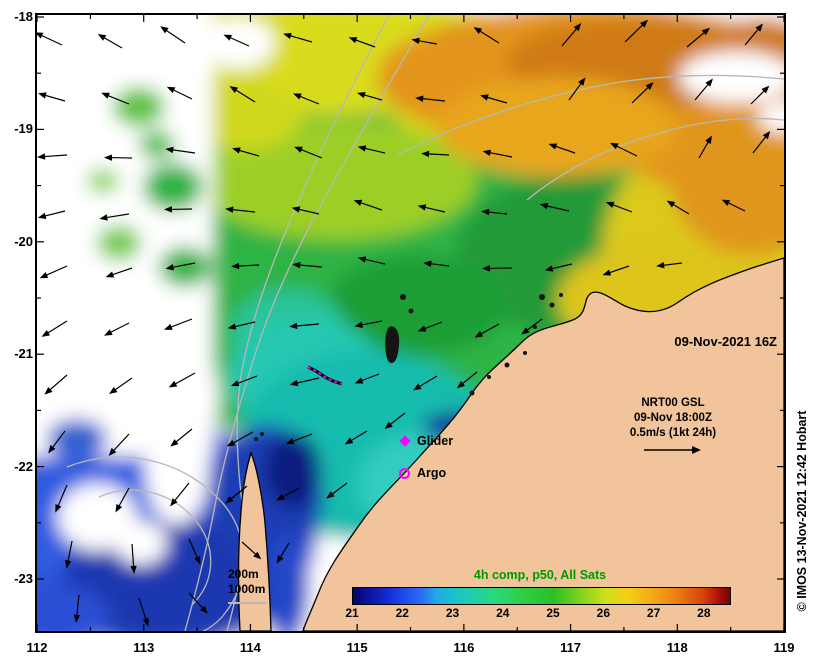 Image resolution: width=818 pixels, height=672 pixels. I want to click on bathy-1000m-label: 1000m, so click(247, 589).